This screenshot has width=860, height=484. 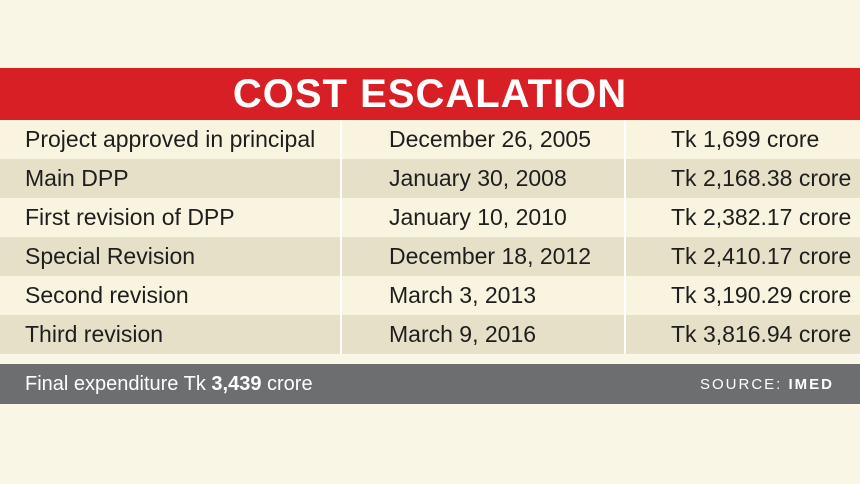 What do you see at coordinates (171, 139) in the screenshot?
I see `table-cell-stage: Project approved in principal` at bounding box center [171, 139].